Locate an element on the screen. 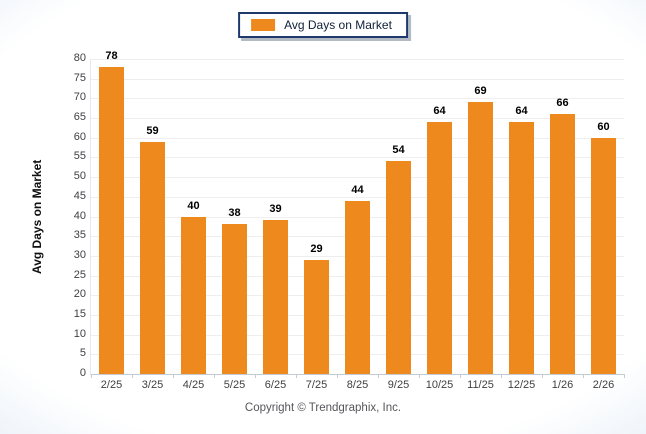  legend: Avg Days on Market is located at coordinates (323, 25).